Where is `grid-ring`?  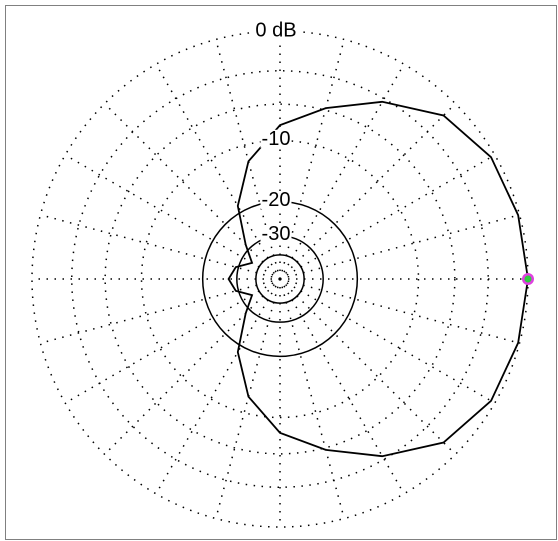 grid-ring is located at coordinates (280, 279).